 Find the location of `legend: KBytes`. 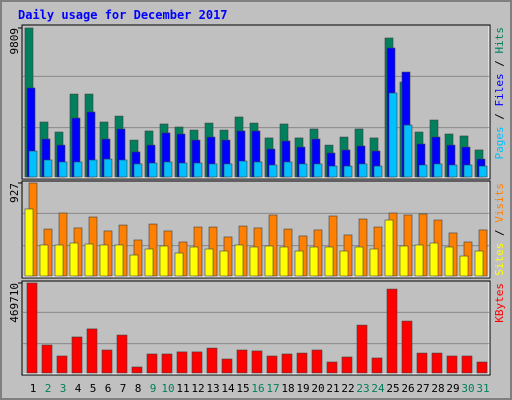

legend: KBytes is located at coordinates (499, 303).